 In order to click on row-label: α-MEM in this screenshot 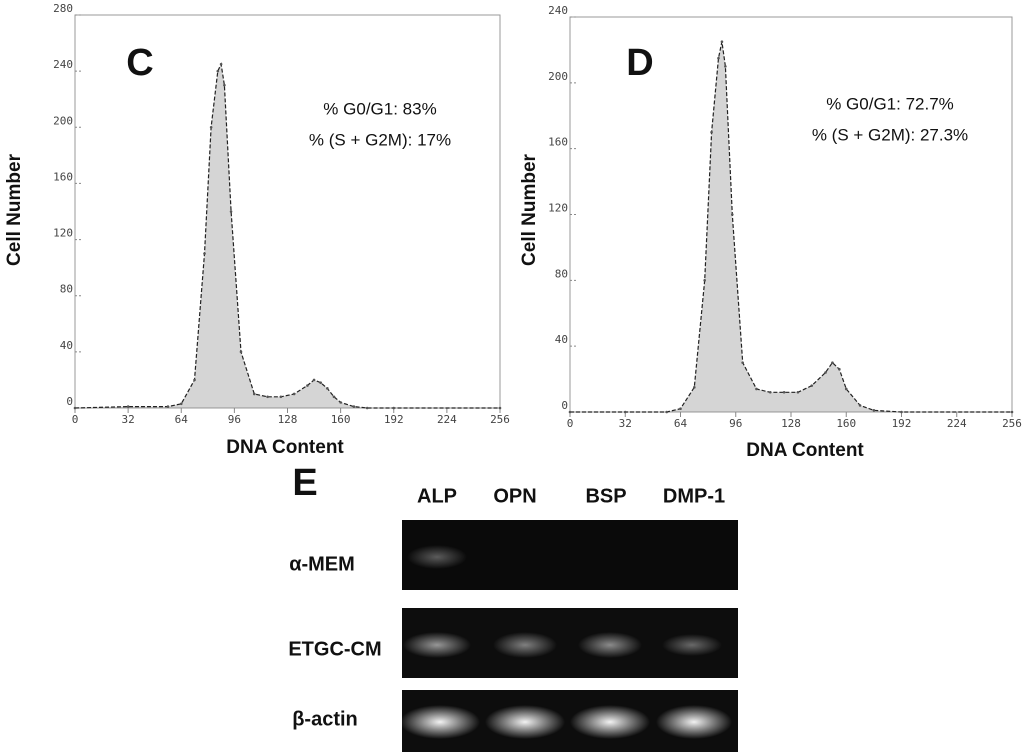, I will do `click(322, 564)`.